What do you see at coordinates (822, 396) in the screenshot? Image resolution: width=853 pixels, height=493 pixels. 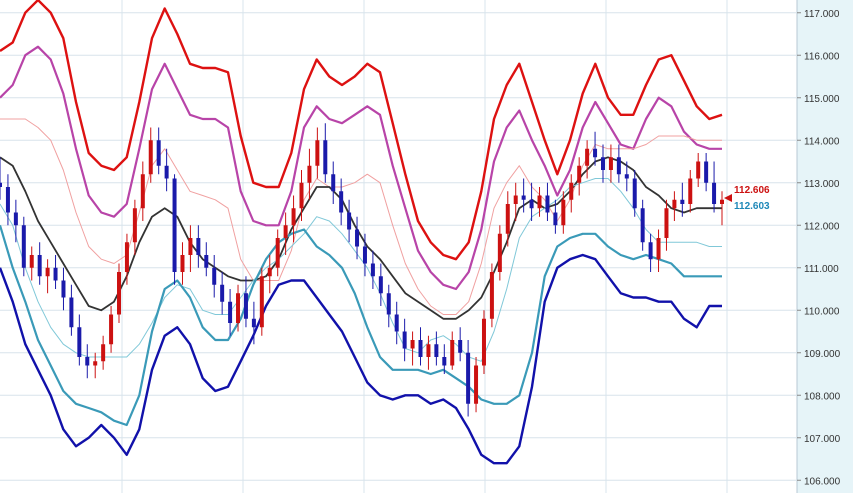 I see `y-tick-label: 108.000` at bounding box center [822, 396].